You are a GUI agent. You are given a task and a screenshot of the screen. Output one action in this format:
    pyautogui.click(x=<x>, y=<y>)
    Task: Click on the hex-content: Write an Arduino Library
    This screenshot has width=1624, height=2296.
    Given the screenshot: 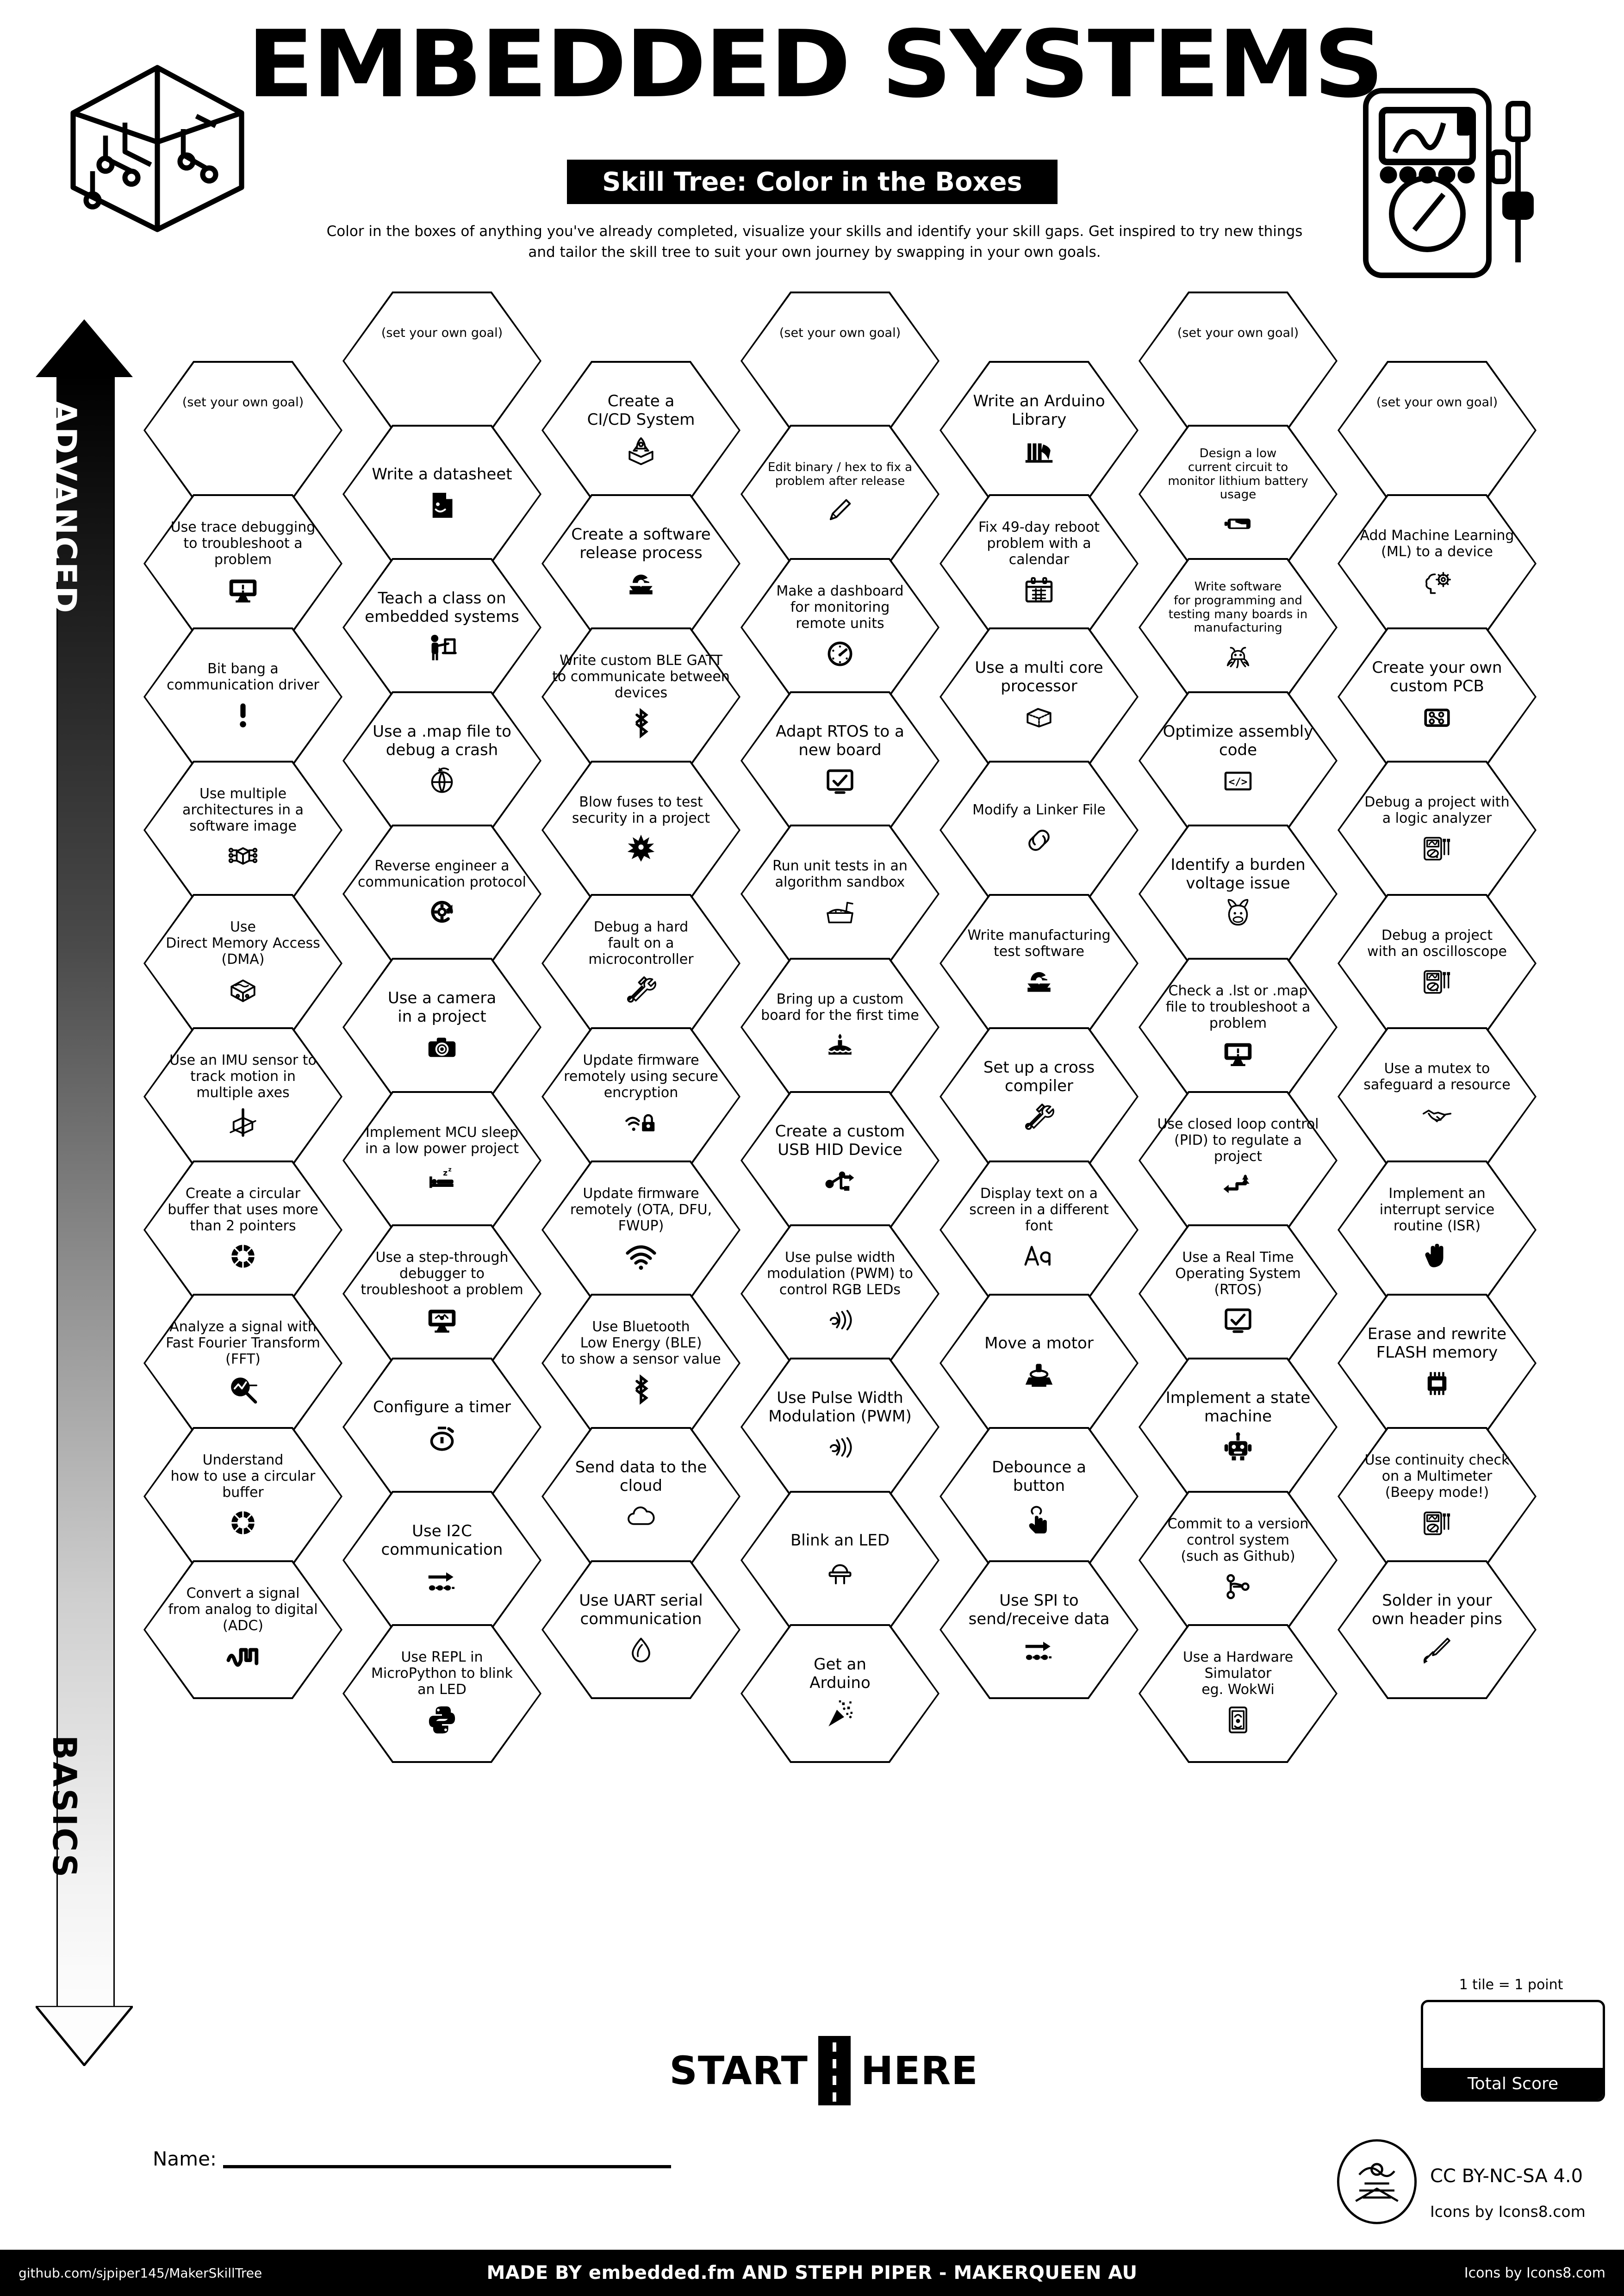 What is the action you would take?
    pyautogui.click(x=1039, y=430)
    